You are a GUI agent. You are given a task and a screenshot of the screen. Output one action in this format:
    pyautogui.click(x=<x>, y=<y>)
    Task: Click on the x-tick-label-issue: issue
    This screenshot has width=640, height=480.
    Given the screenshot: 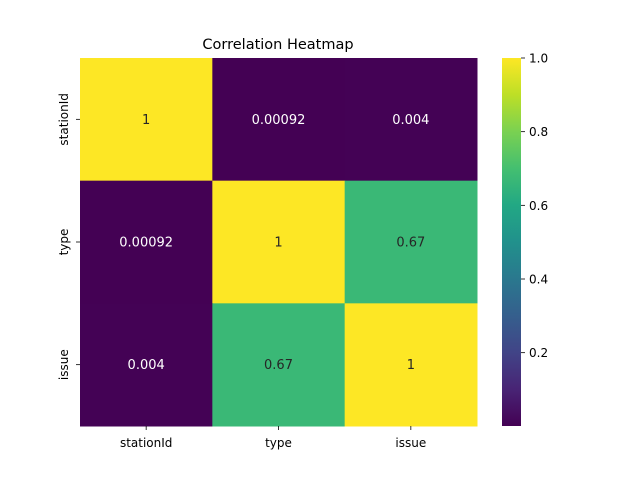 What is the action you would take?
    pyautogui.click(x=410, y=443)
    